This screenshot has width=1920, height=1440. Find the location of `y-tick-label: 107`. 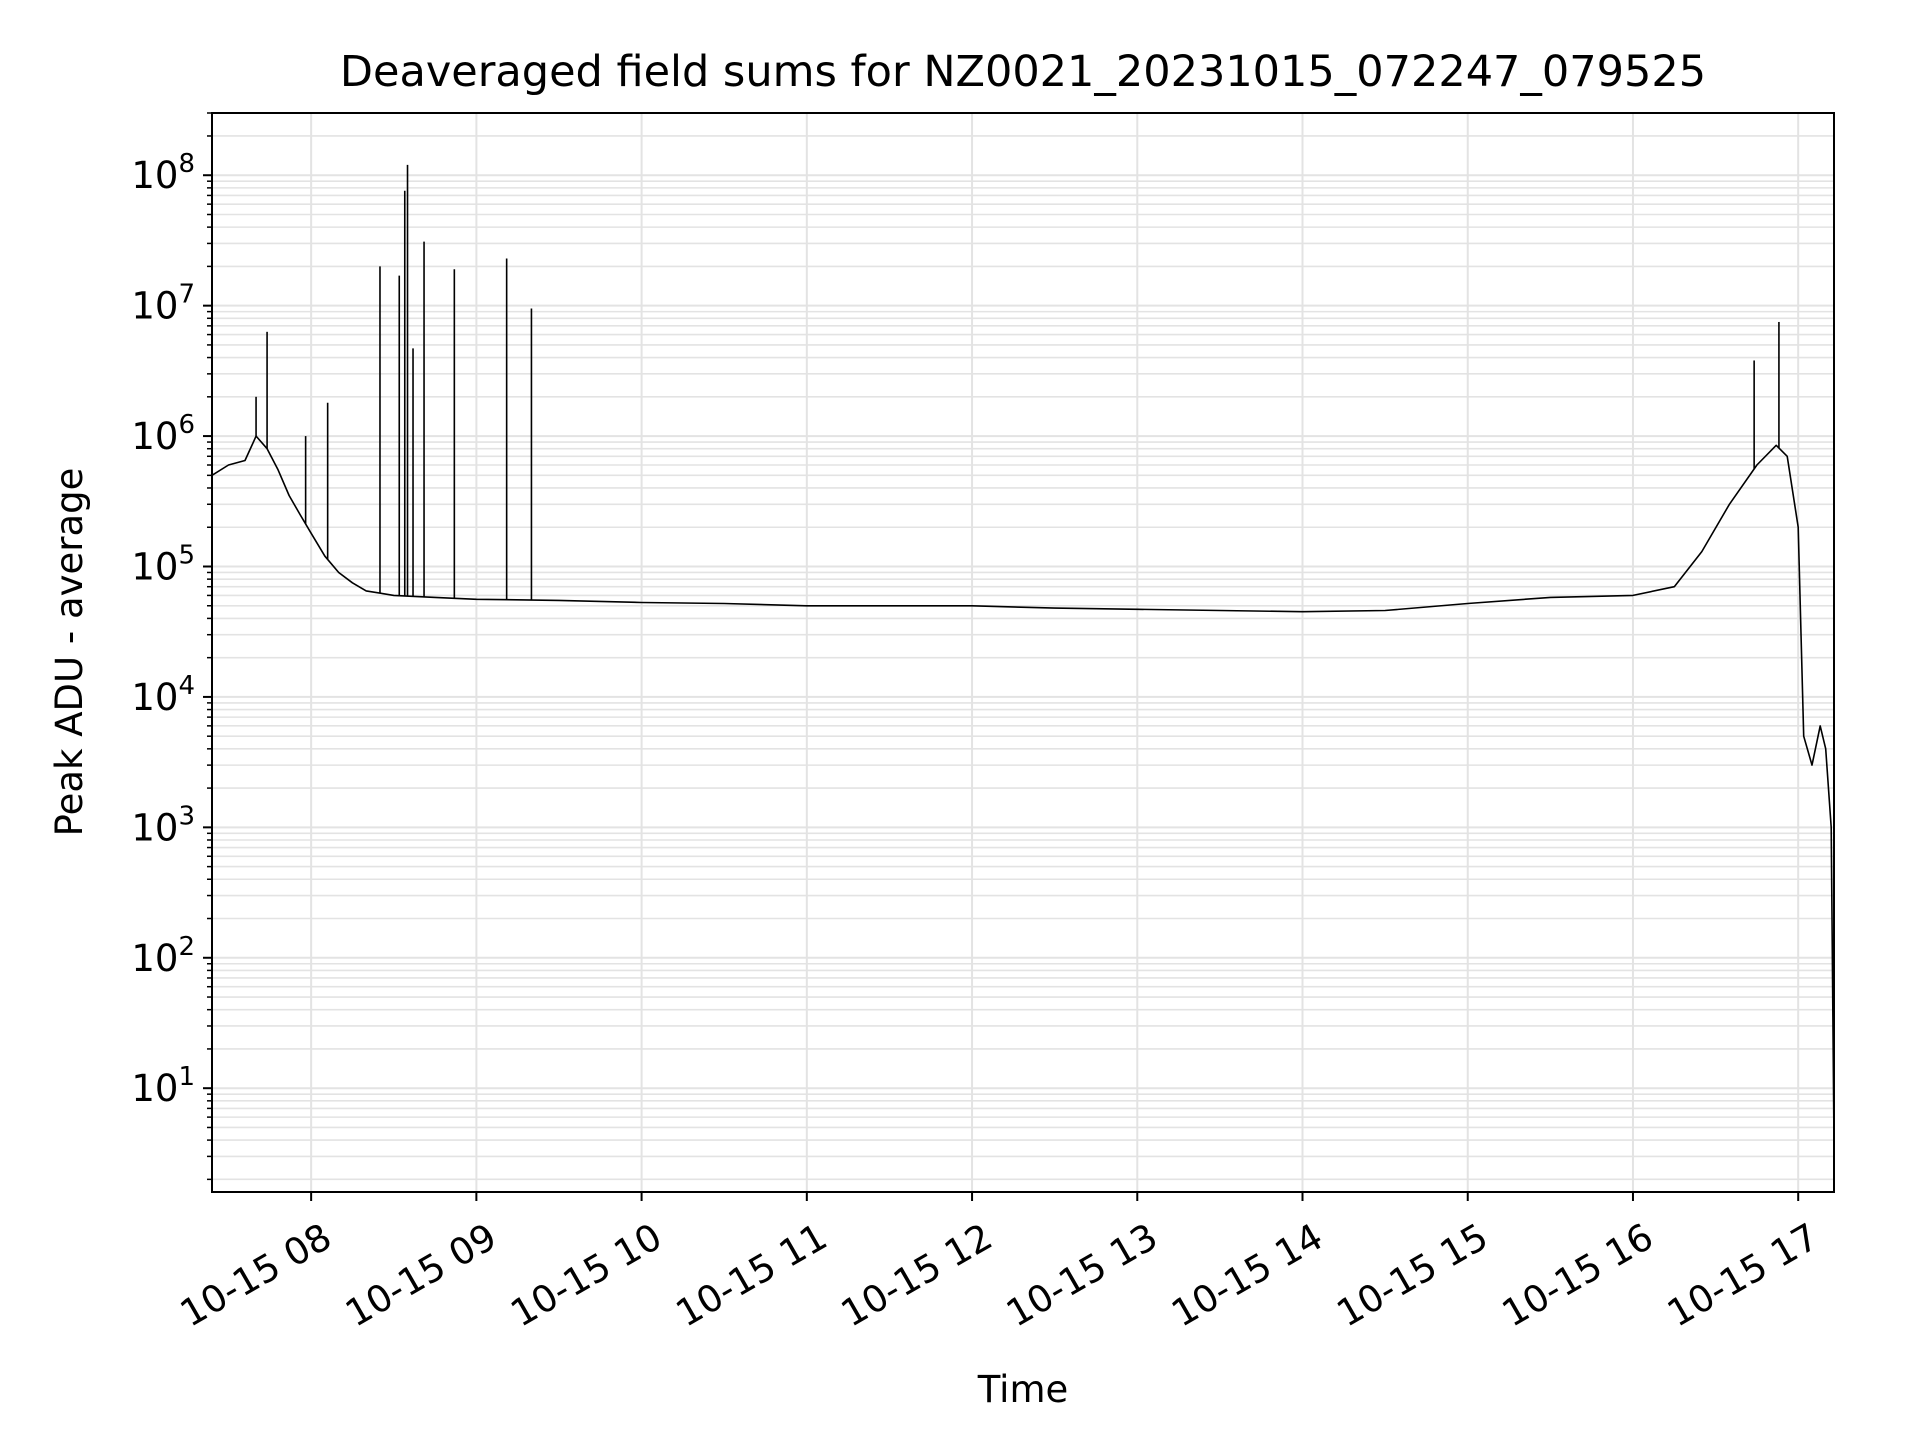

y-tick-label: 107 is located at coordinates (163, 304).